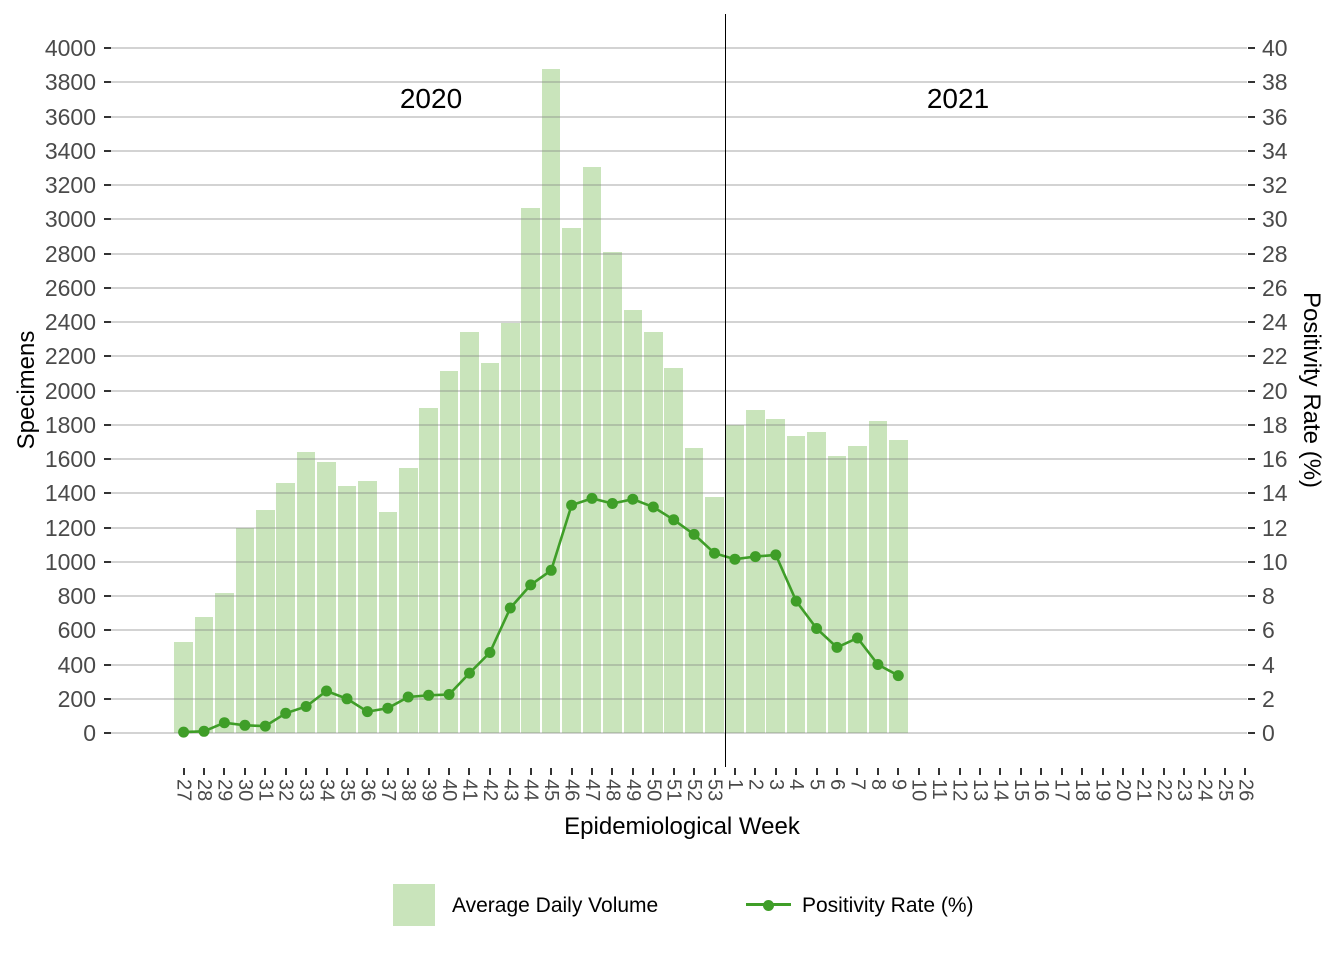 Image resolution: width=1344 pixels, height=960 pixels. Describe the element at coordinates (489, 790) in the screenshot. I see `x-tick-label: 42` at that location.